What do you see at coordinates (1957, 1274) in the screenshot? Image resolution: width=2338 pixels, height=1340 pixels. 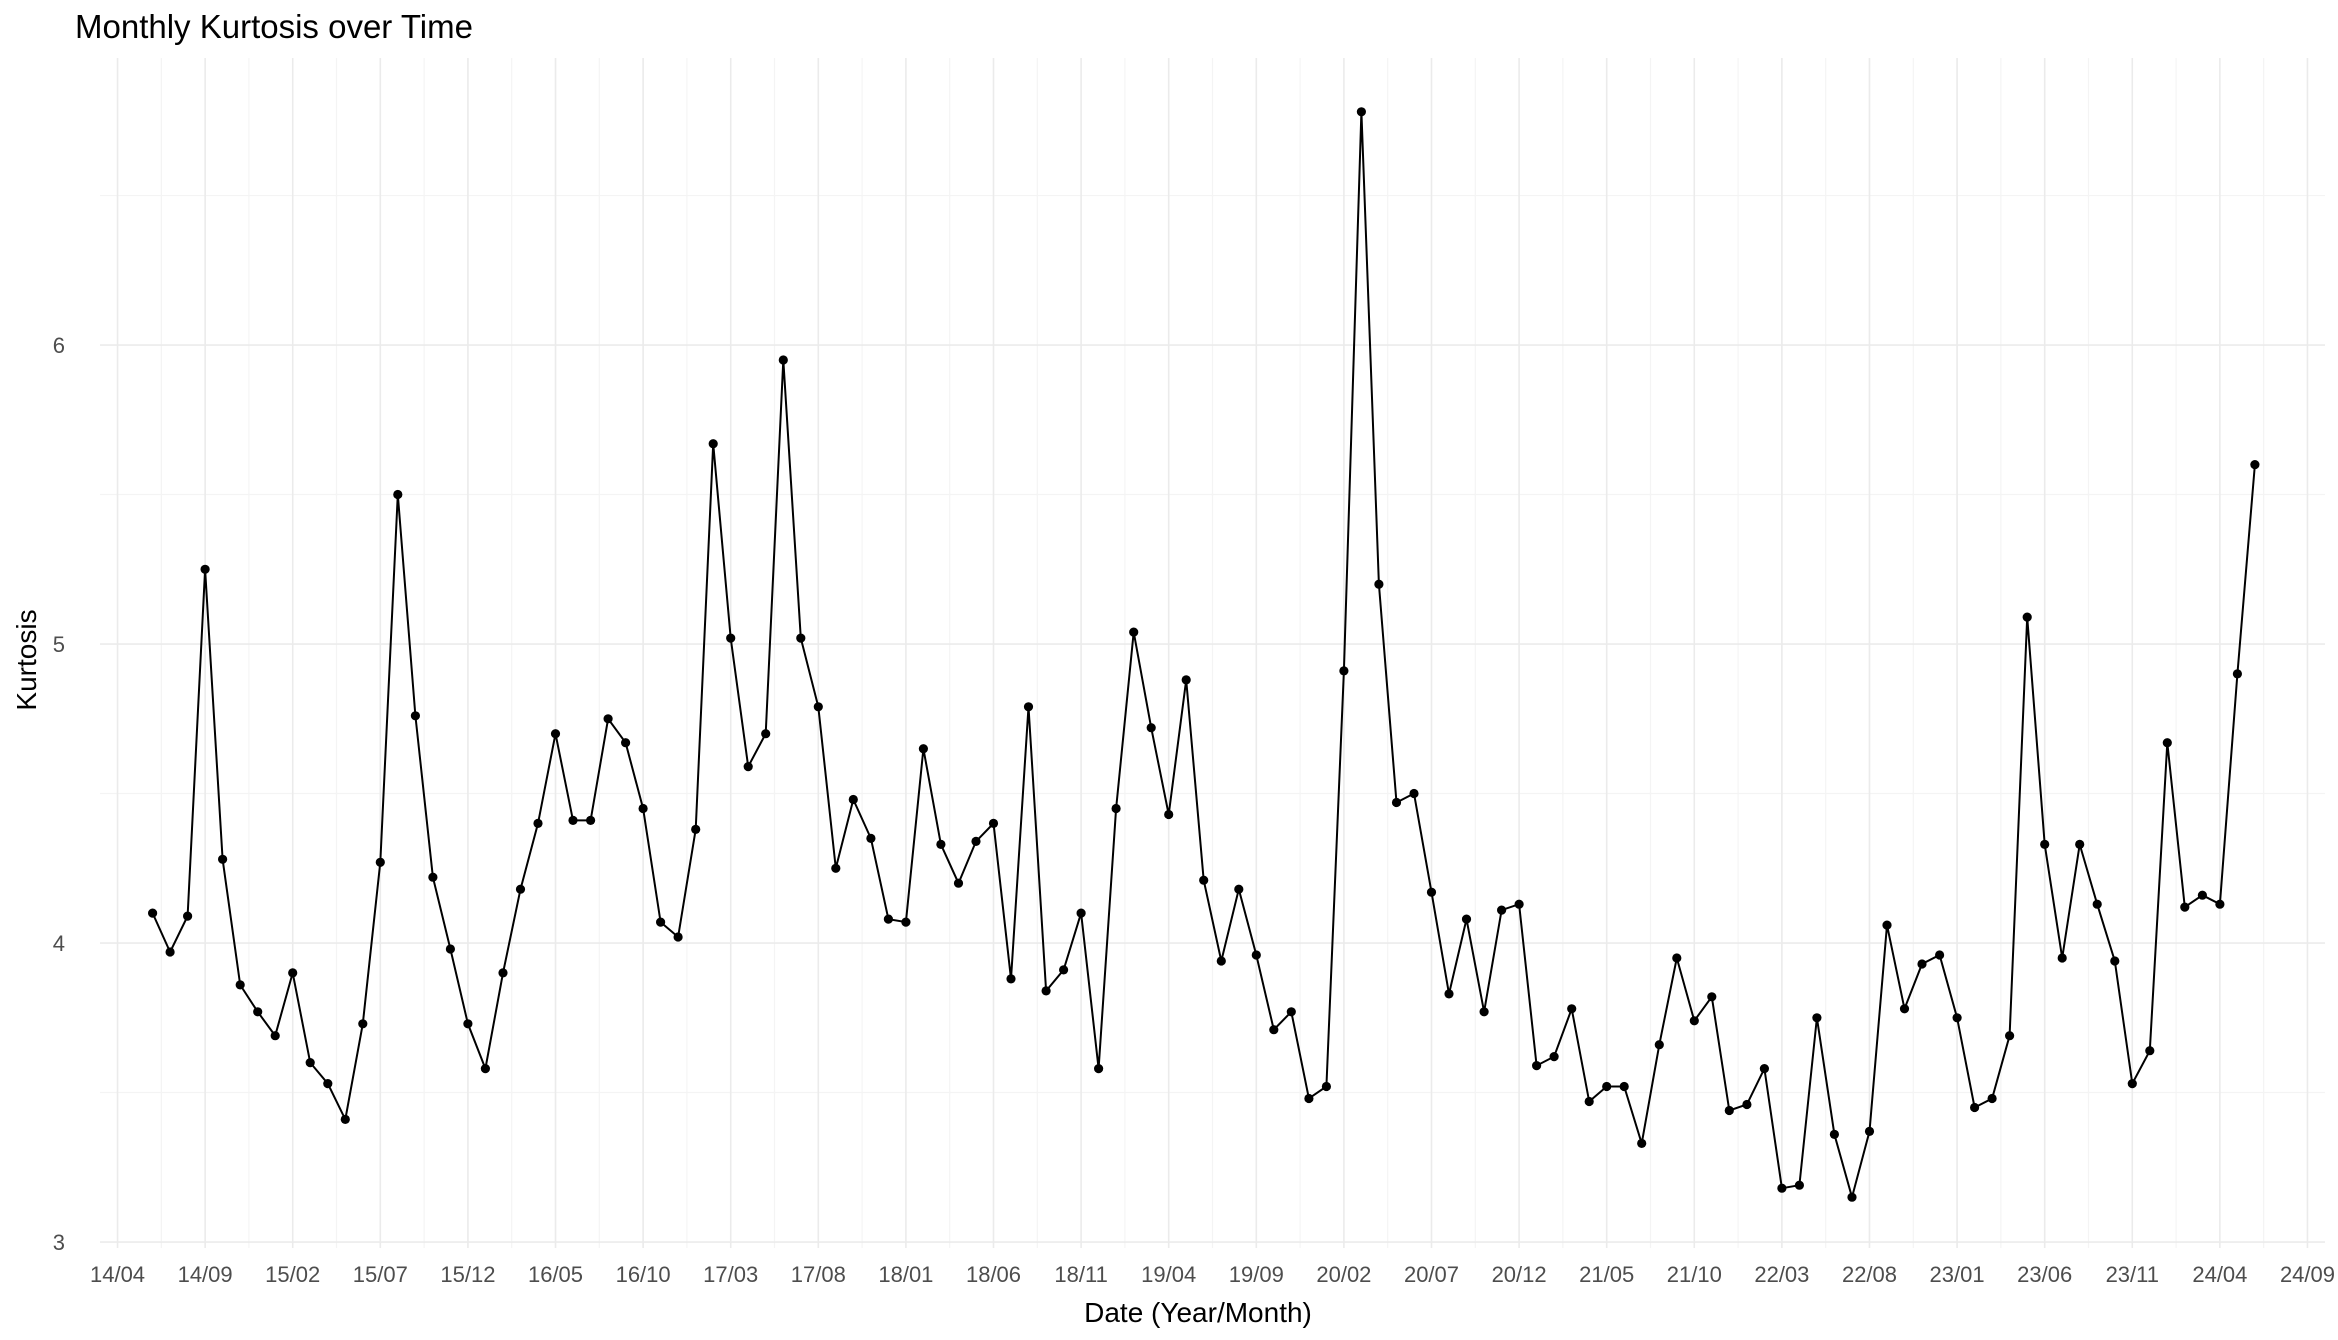 I see `x-tick-label: 23/01` at bounding box center [1957, 1274].